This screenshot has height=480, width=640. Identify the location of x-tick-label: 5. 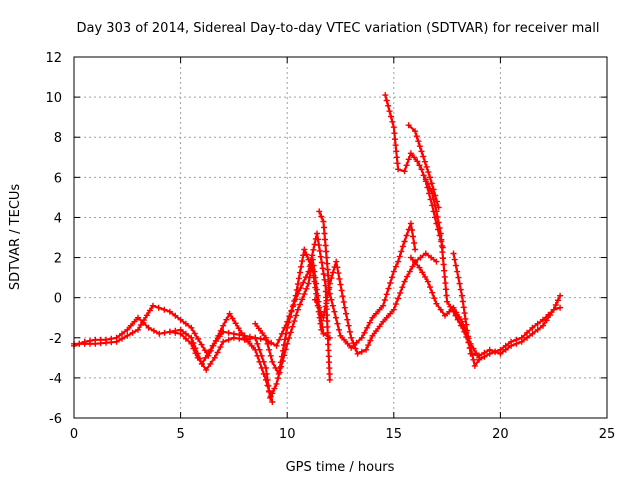
(180, 434).